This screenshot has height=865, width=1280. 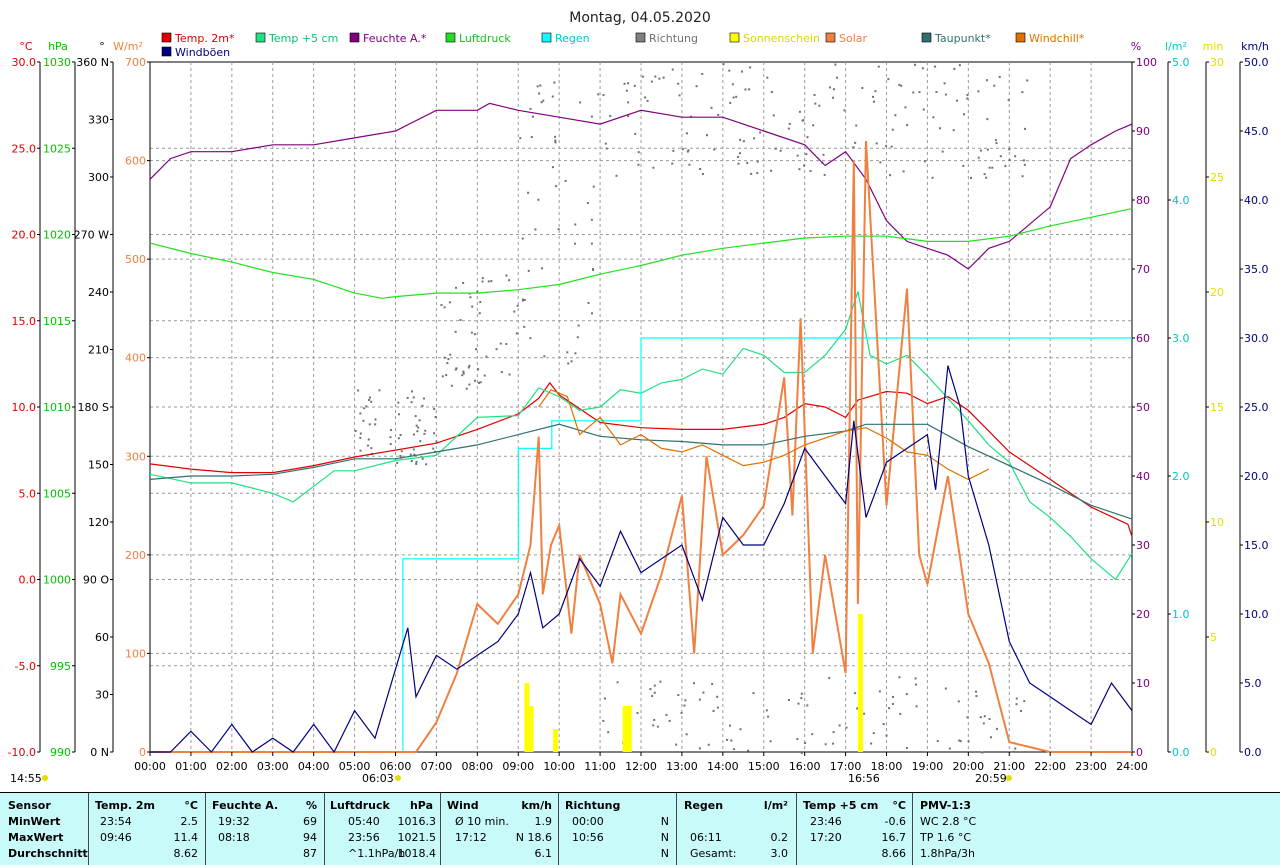 What do you see at coordinates (1217, 292) in the screenshot?
I see `sunshine-tick-label: 20` at bounding box center [1217, 292].